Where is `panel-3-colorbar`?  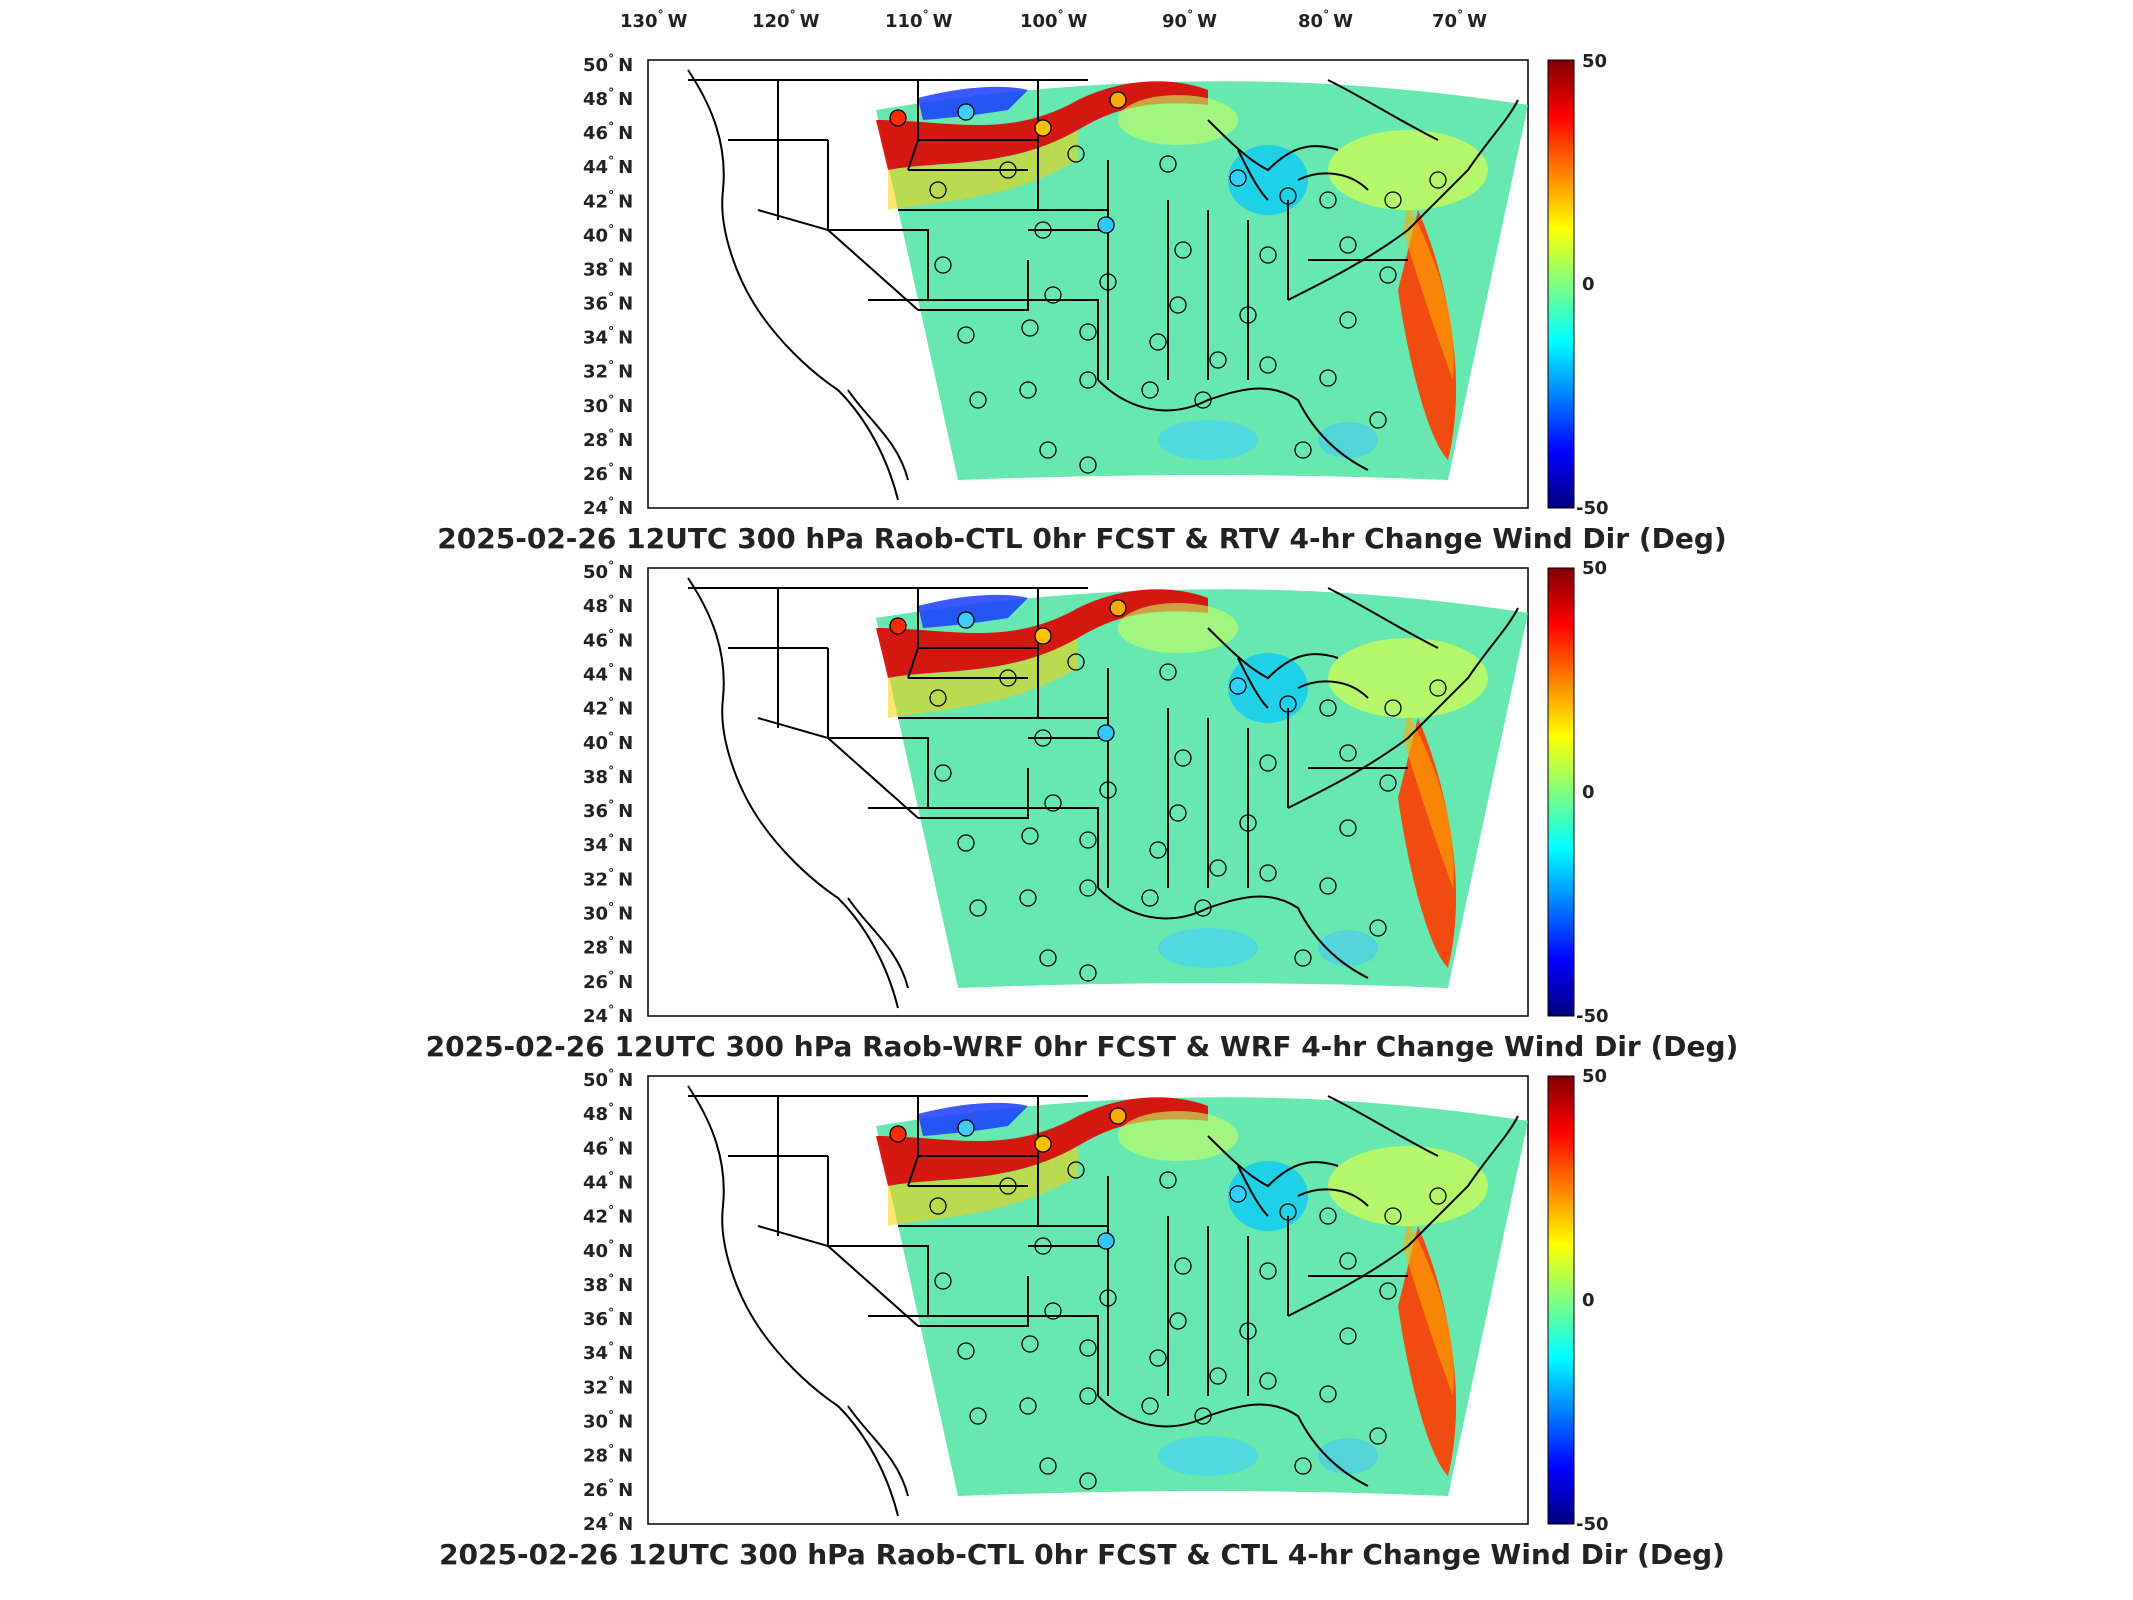
panel-3-colorbar is located at coordinates (1561, 1300).